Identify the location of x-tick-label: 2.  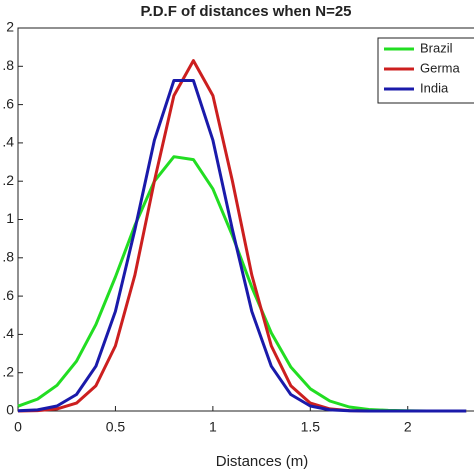
(408, 427).